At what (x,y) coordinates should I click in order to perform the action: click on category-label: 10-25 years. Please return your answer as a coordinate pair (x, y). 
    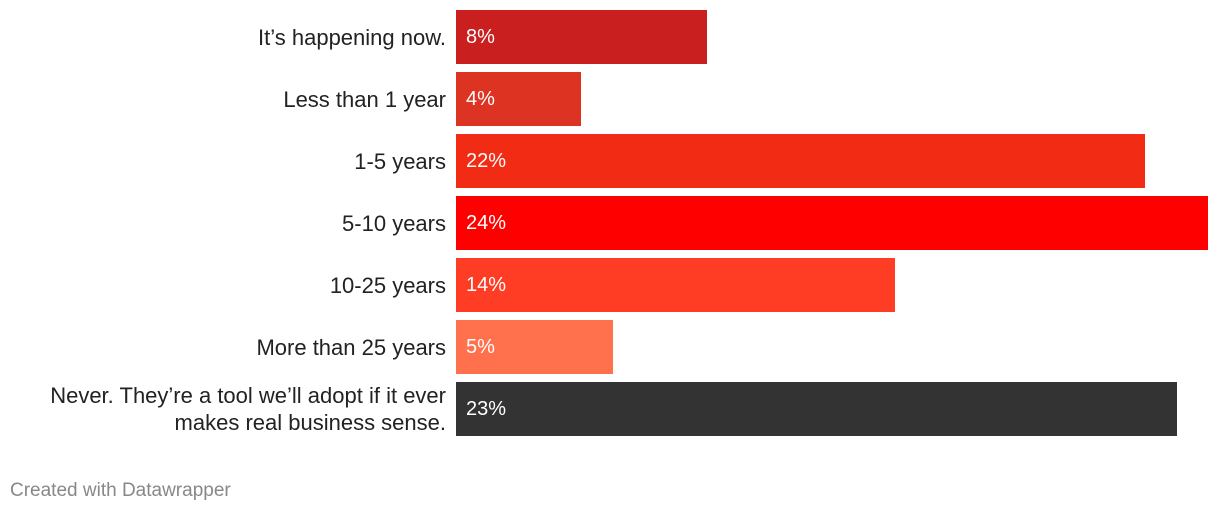
    Looking at the image, I should click on (387, 285).